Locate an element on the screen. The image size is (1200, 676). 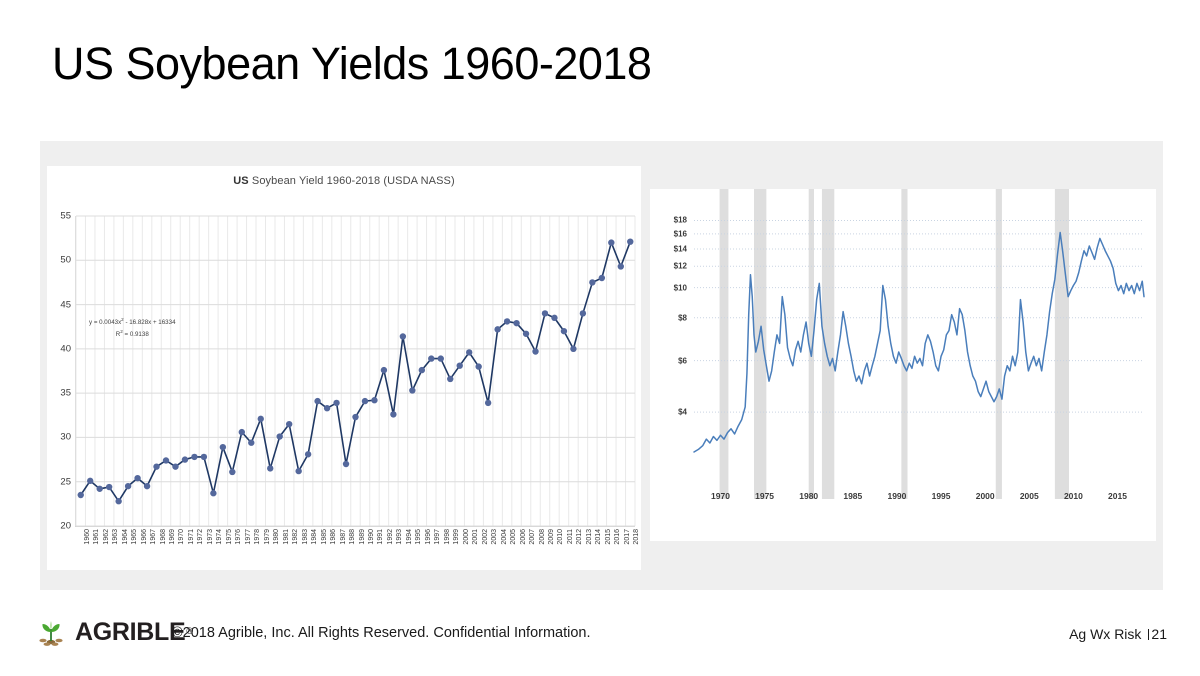
left-x-tick: 2011 is located at coordinates (570, 537).